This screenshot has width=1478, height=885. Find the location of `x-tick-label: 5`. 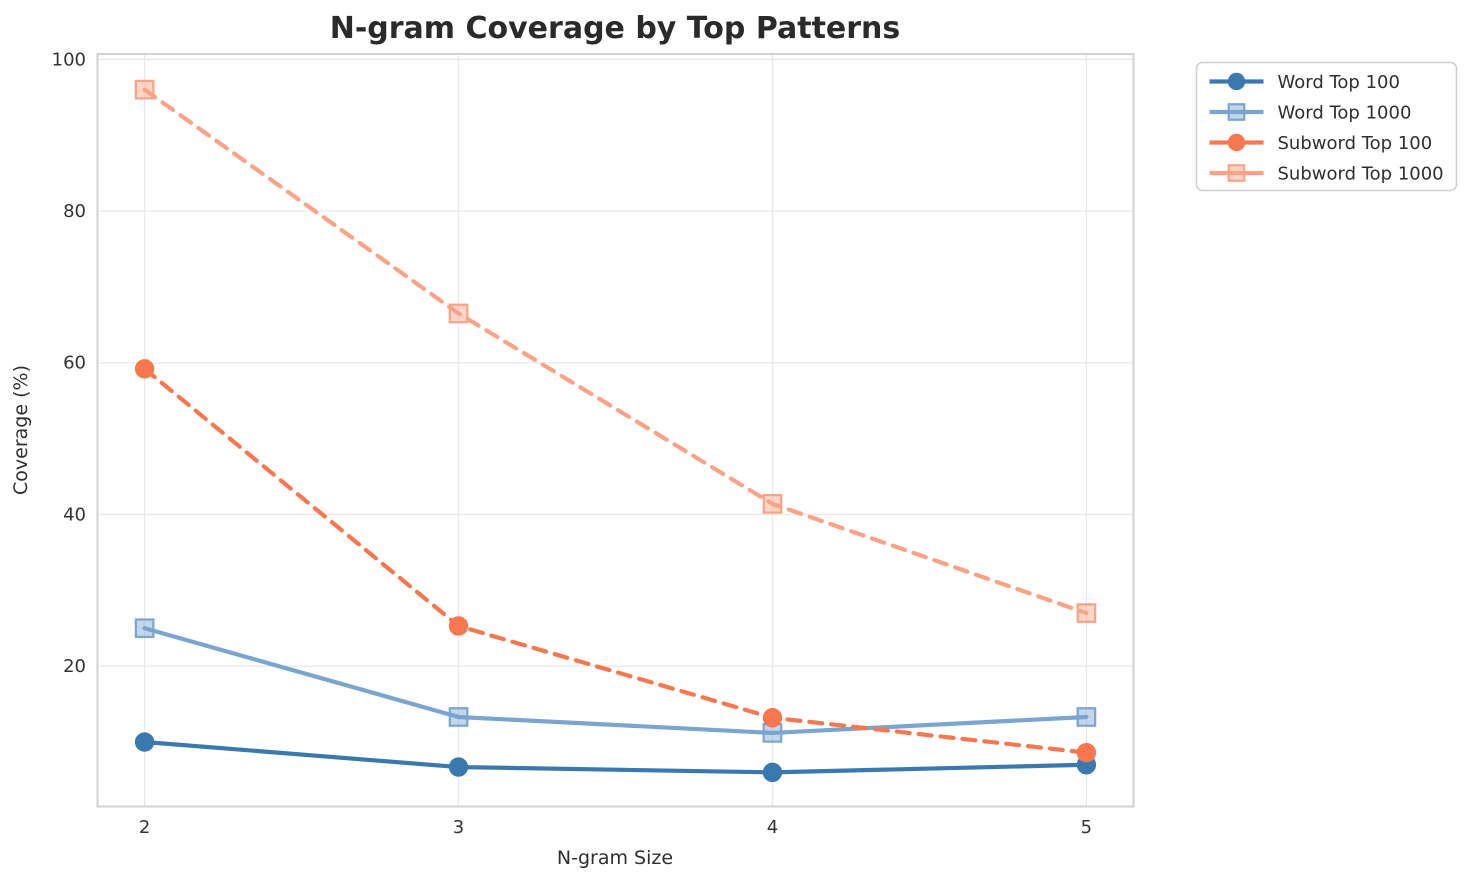

x-tick-label: 5 is located at coordinates (1086, 827).